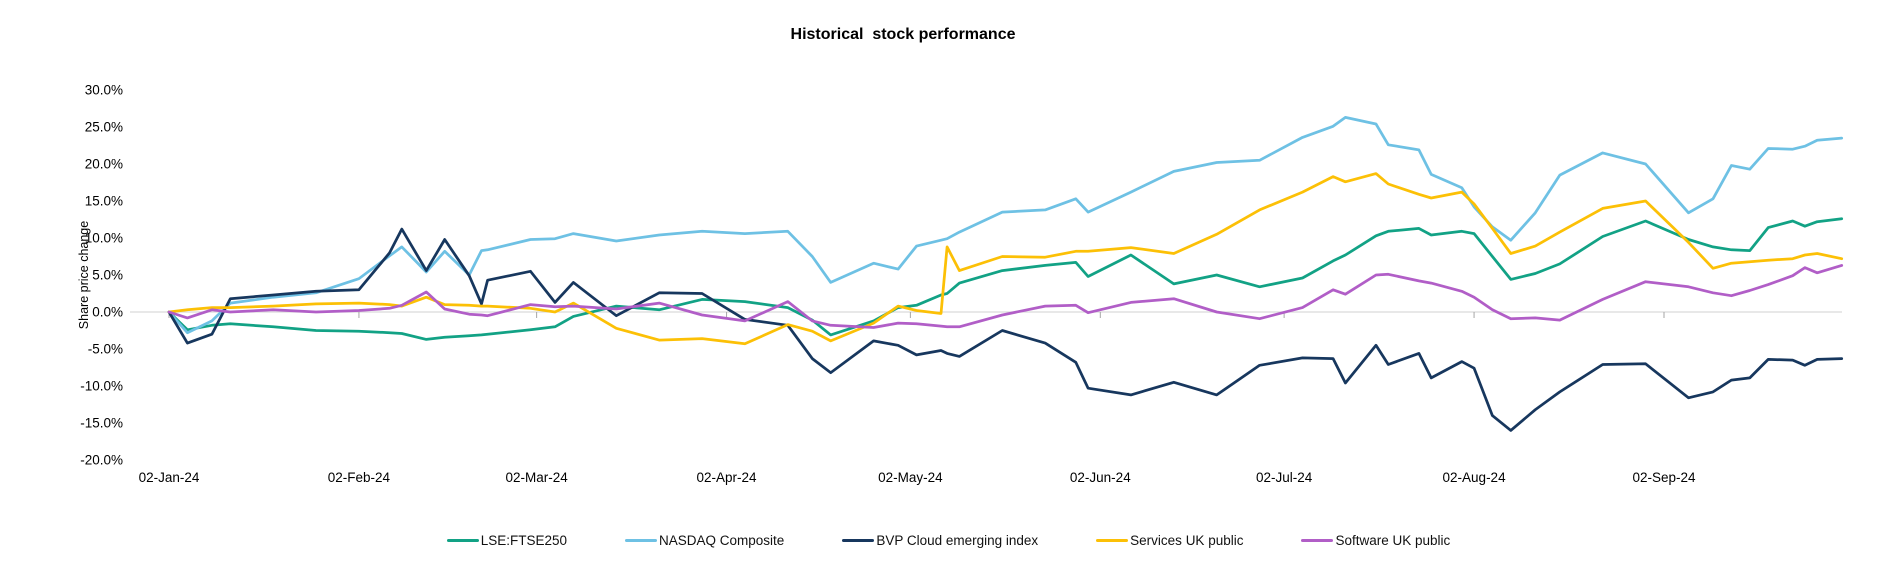 Image resolution: width=1897 pixels, height=586 pixels. Describe the element at coordinates (101, 423) in the screenshot. I see `y-tick-label: -15.0%` at that location.